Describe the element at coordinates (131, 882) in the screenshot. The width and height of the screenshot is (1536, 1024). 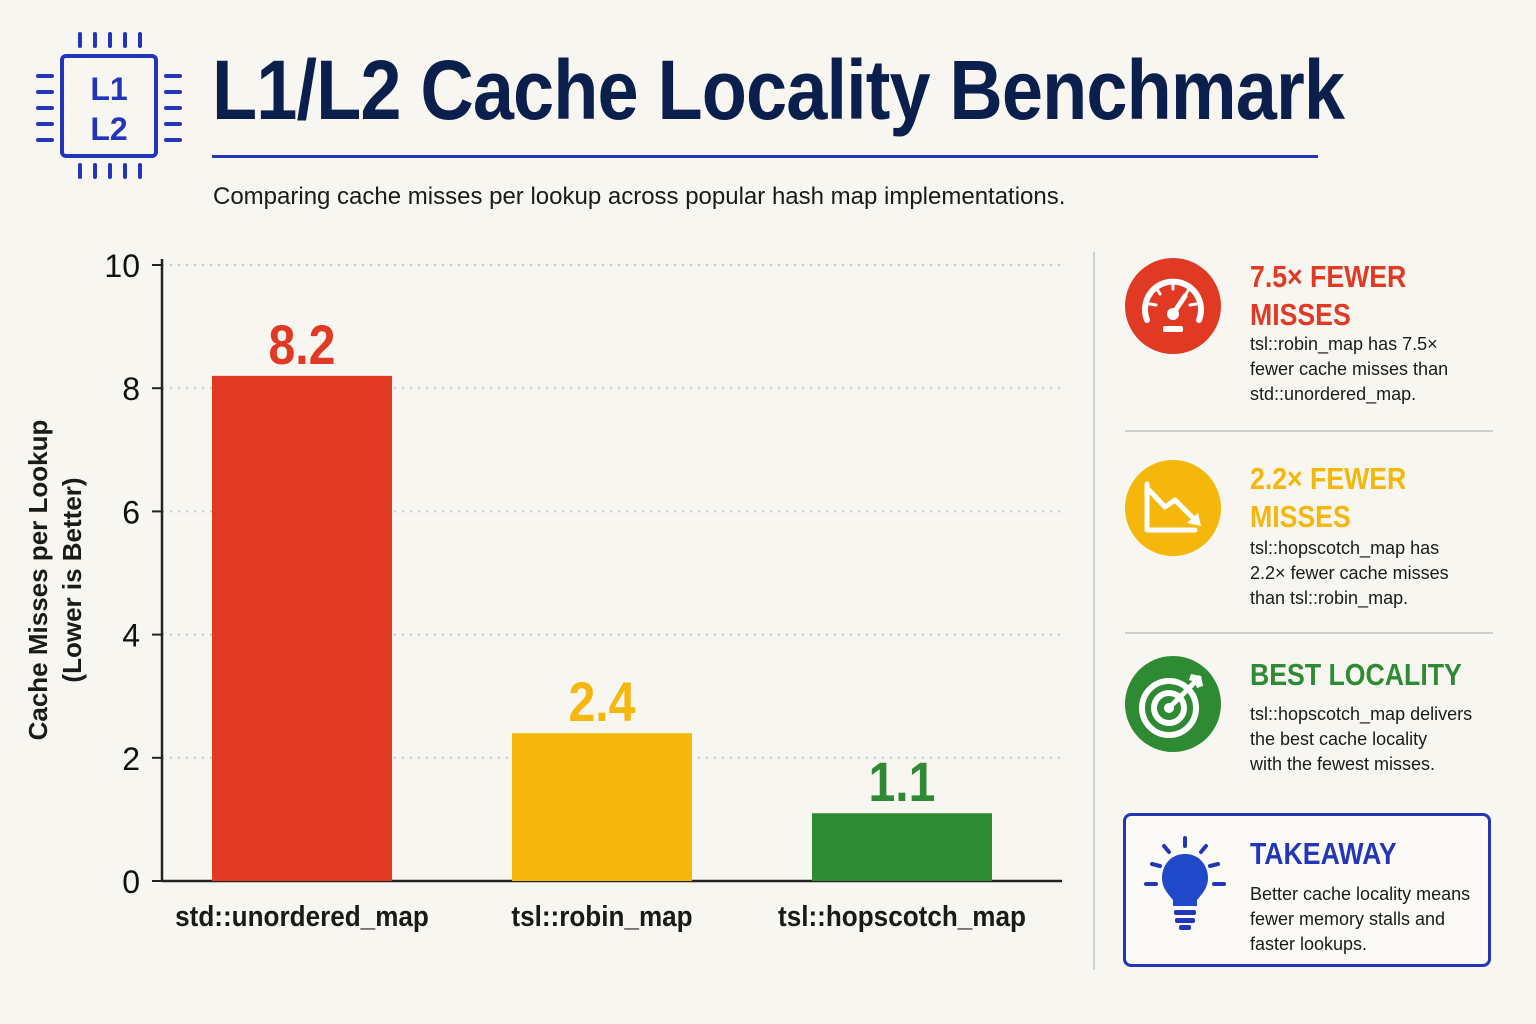
I see `y-tick-label: 0` at that location.